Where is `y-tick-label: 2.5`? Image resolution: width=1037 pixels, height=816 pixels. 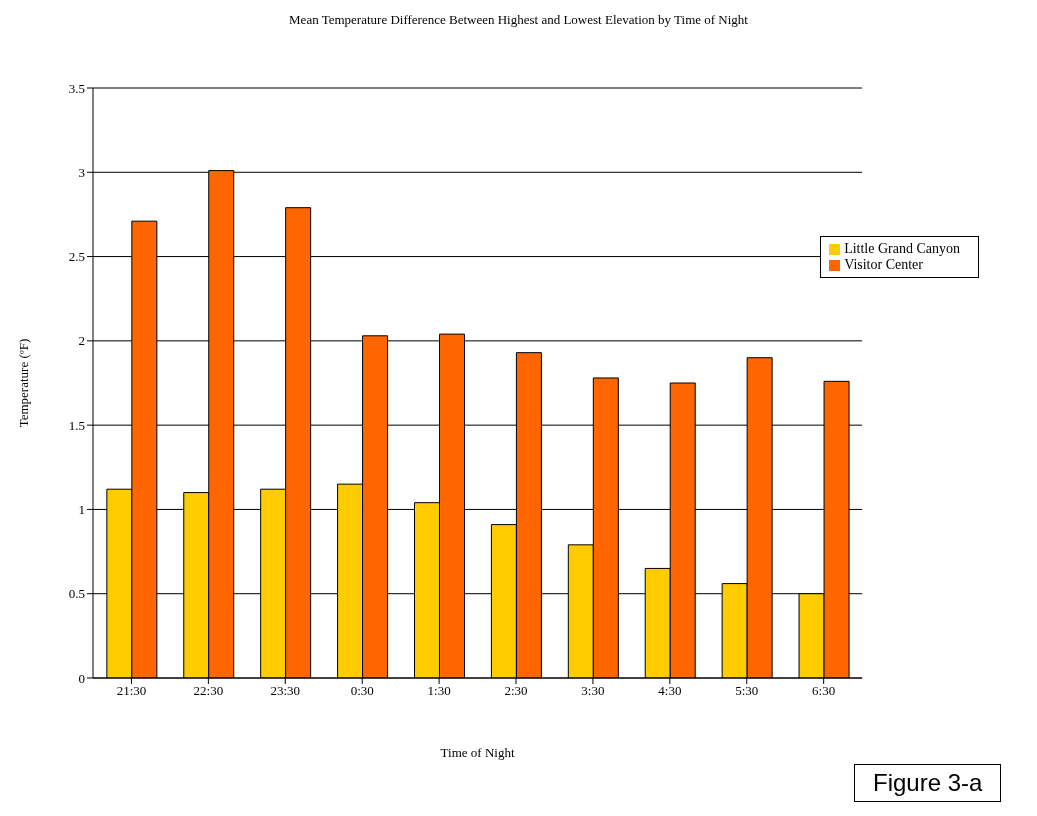 y-tick-label: 2.5 is located at coordinates (76, 257).